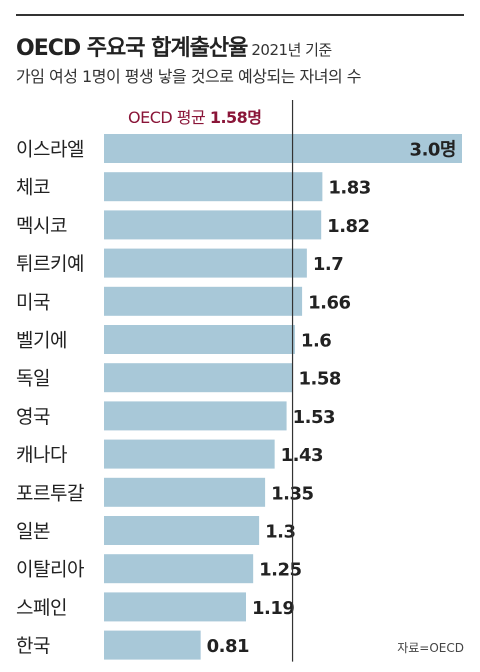  Describe the element at coordinates (329, 302) in the screenshot. I see `value-label: 1.66` at that location.